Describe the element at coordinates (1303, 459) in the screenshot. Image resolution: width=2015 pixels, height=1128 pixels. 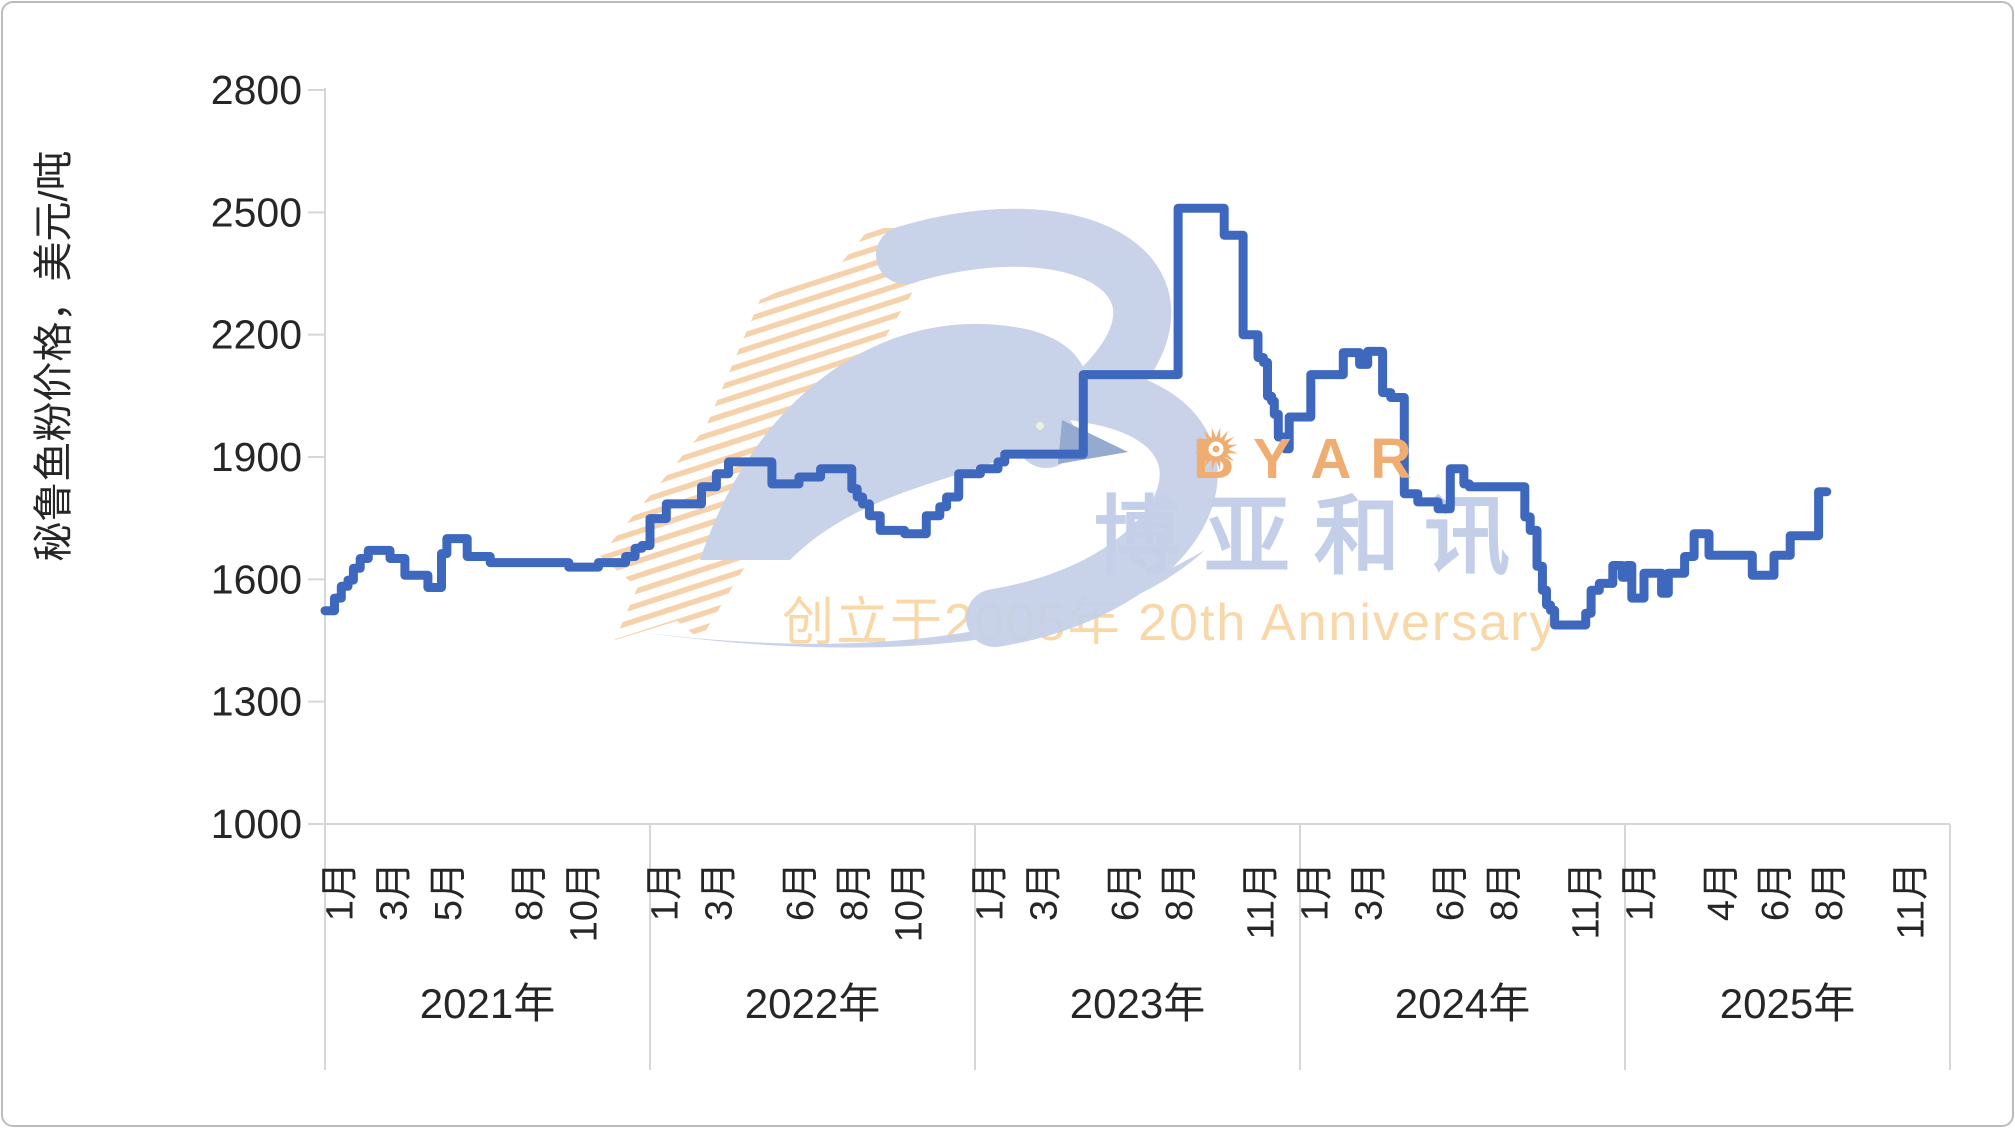
I see `watermark-brand-latin: BYAR` at that location.